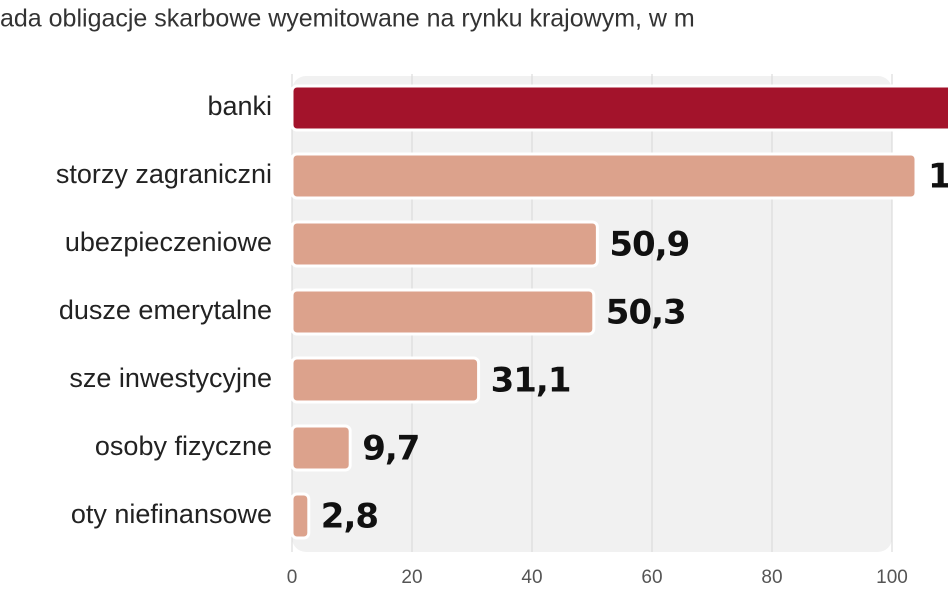  I want to click on category-label: storzy zagraniczni, so click(164, 174).